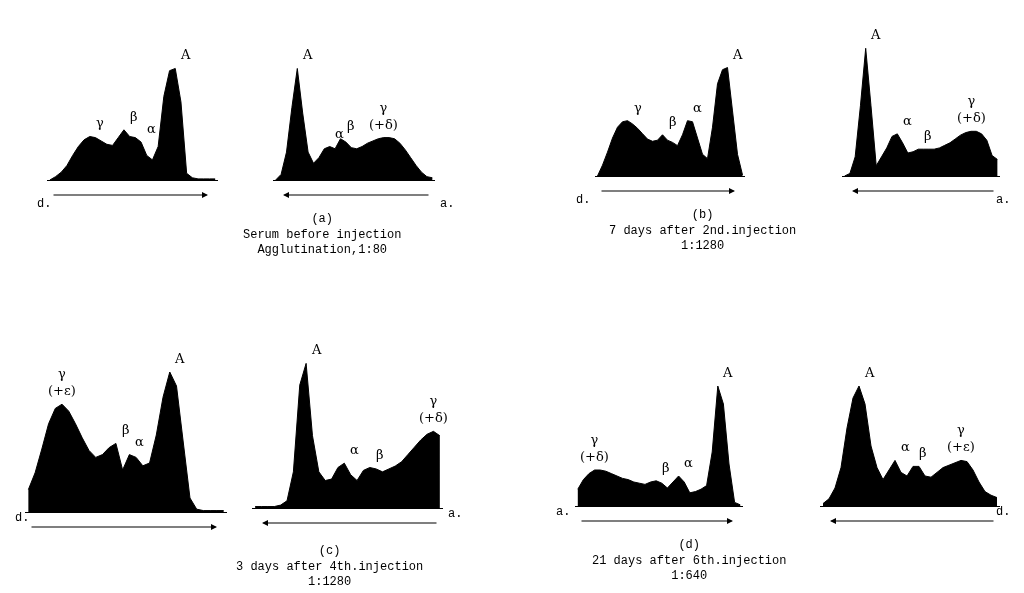 This screenshot has width=1024, height=593. What do you see at coordinates (322, 235) in the screenshot?
I see `text: (a) Serum before injection Agglutination,1:80` at bounding box center [322, 235].